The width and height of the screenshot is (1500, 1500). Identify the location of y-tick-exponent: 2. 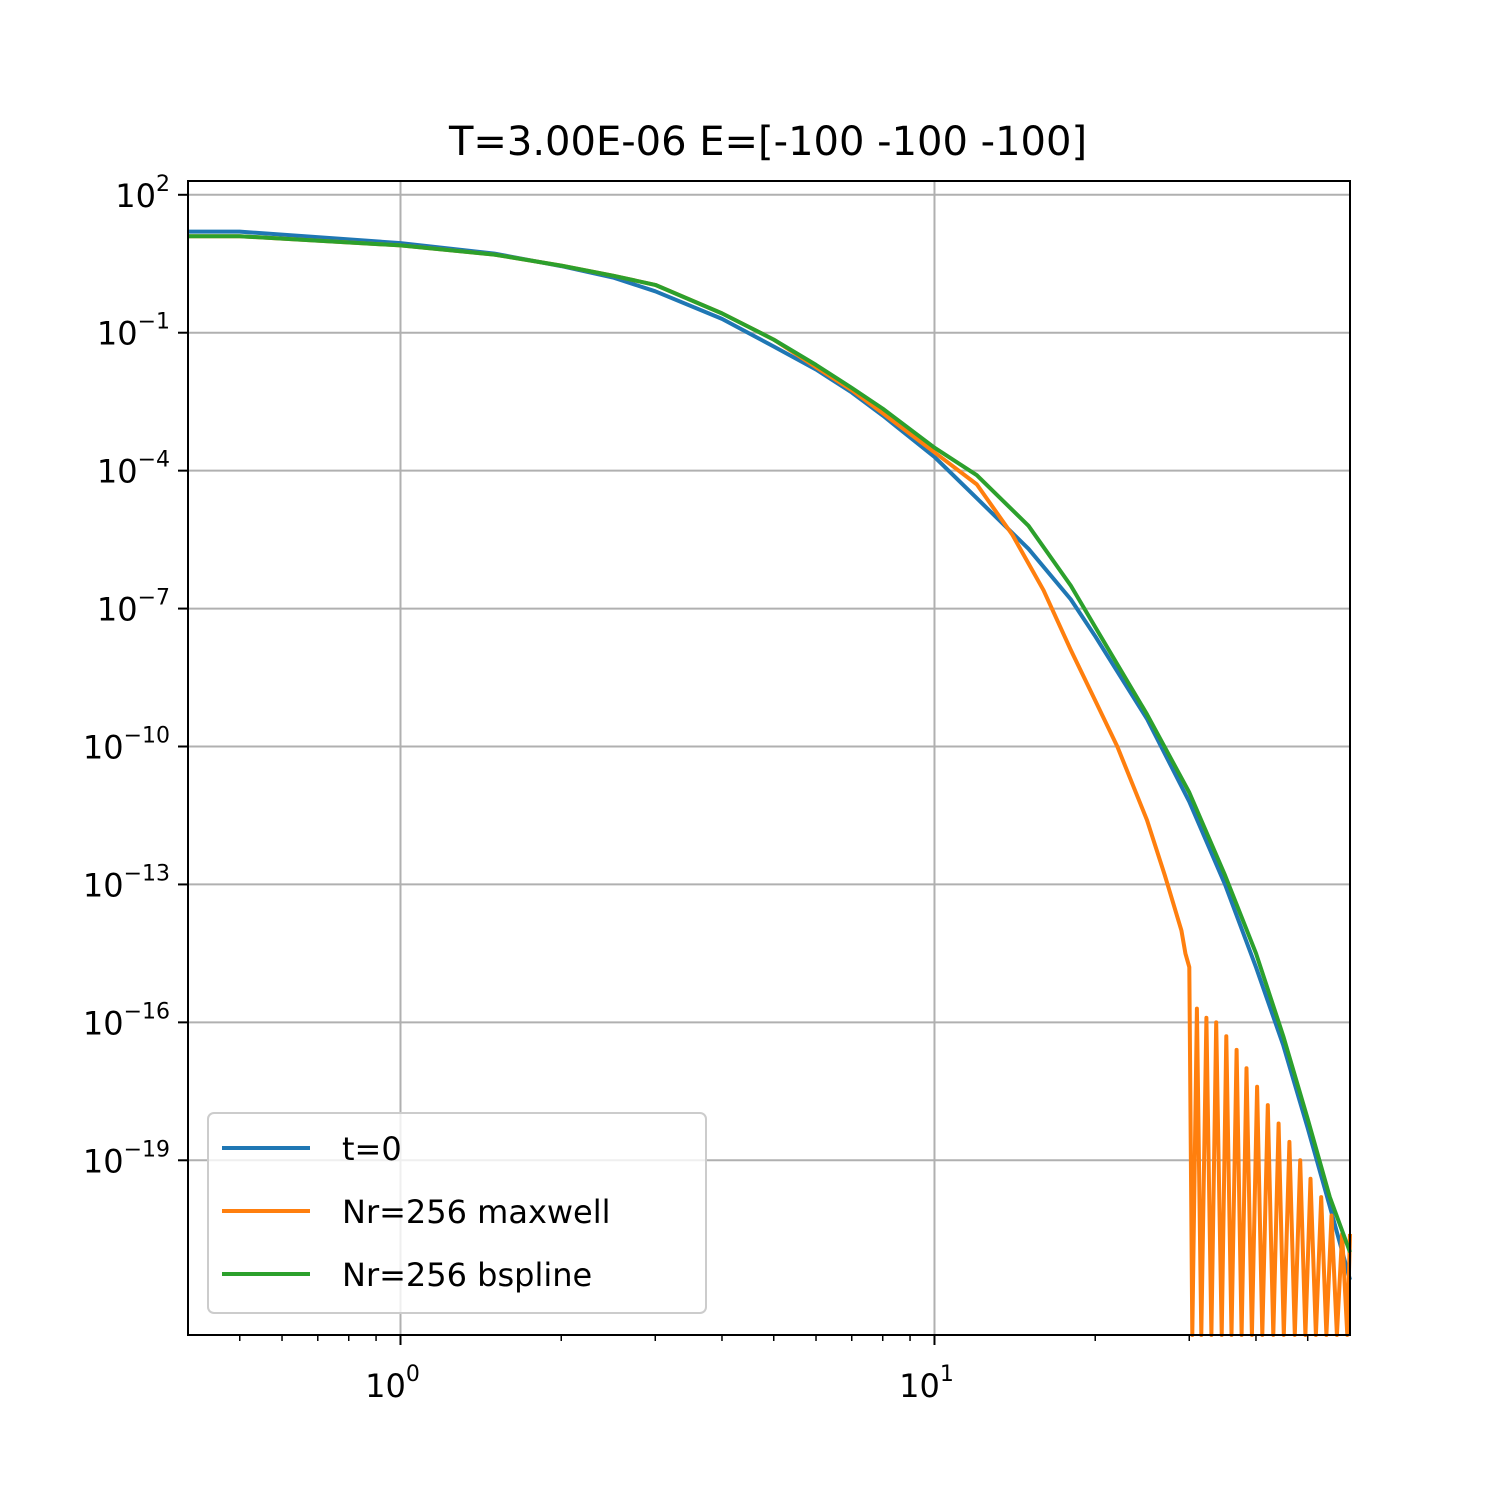
(163, 184).